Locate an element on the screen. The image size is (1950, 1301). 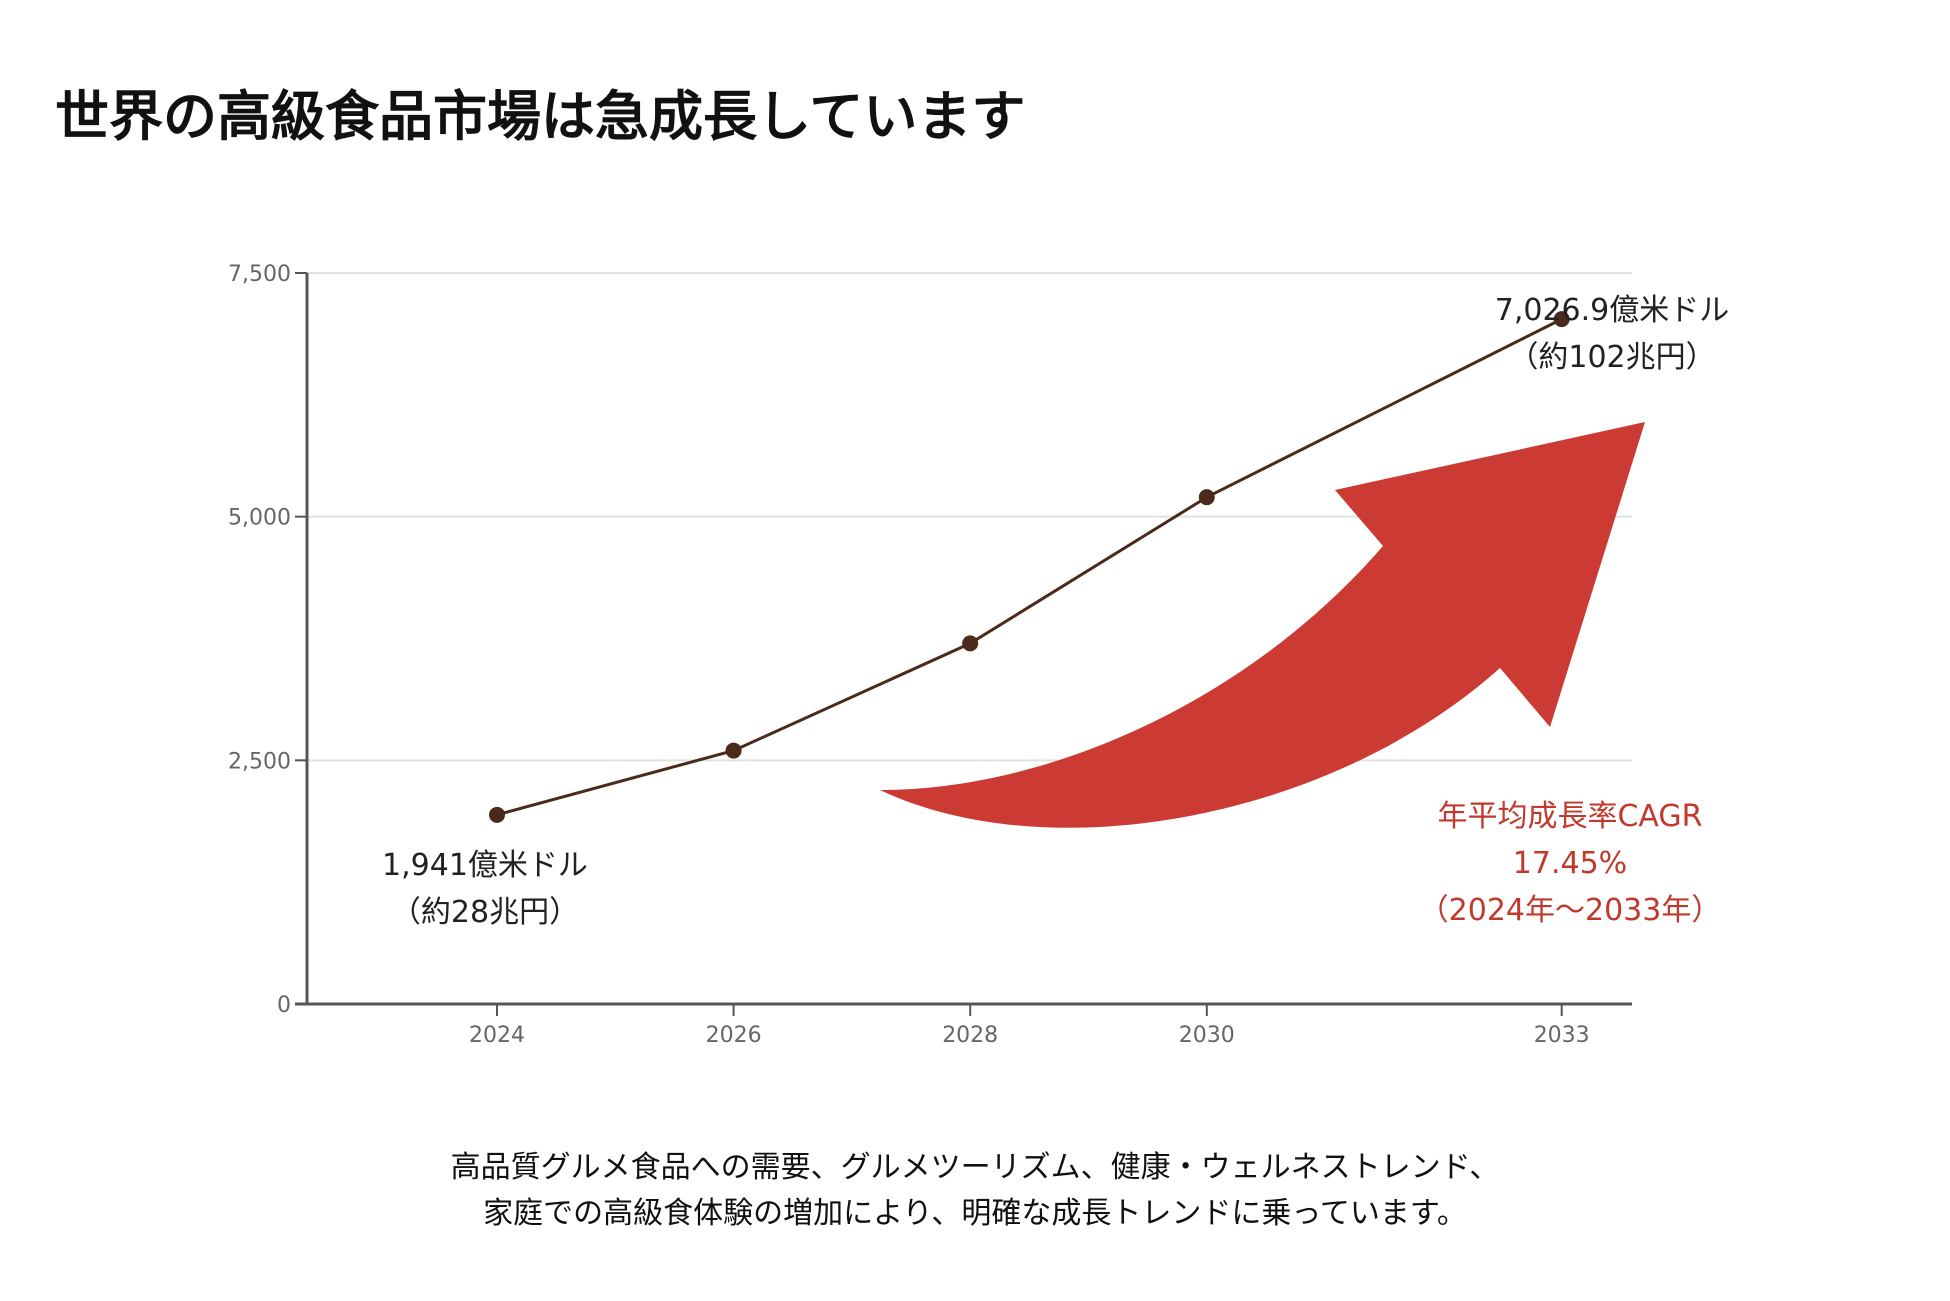
x-tick-label: 2024 is located at coordinates (497, 1035).